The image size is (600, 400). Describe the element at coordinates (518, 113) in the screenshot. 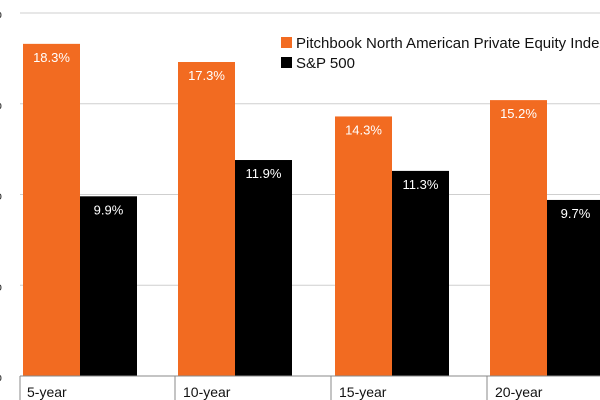

I see `data-label: 15.2%` at that location.